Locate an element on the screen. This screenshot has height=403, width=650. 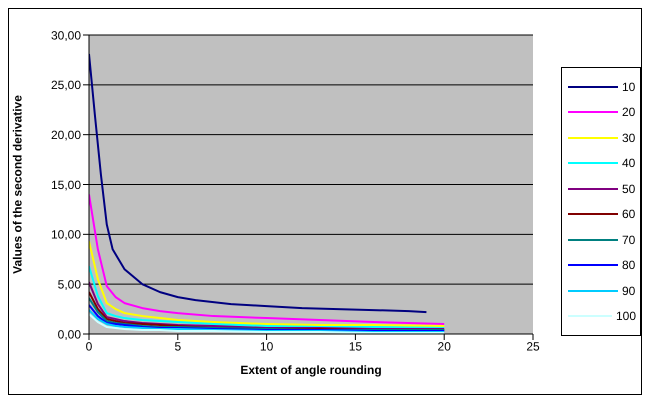
legend-label: 80 is located at coordinates (629, 265).